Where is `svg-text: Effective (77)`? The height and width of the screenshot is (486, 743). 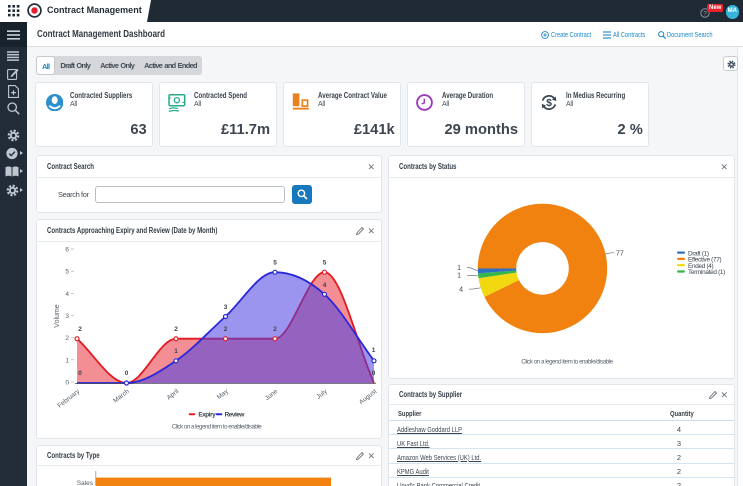
svg-text: Effective (77) is located at coordinates (705, 260).